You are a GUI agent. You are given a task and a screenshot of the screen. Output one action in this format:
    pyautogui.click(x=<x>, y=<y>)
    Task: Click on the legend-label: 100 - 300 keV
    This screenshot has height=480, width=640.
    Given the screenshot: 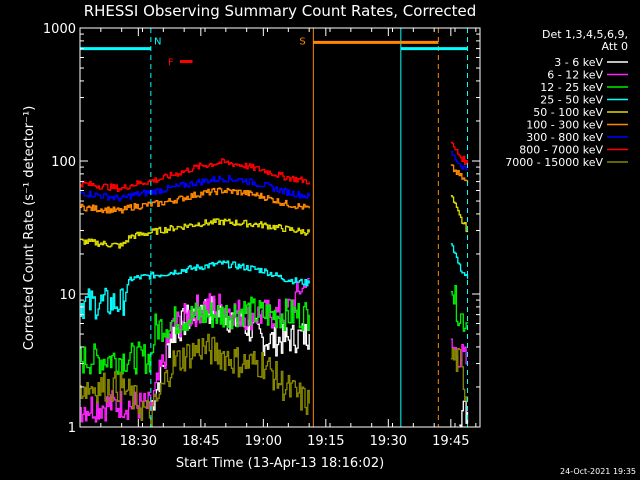 What is the action you would take?
    pyautogui.click(x=564, y=125)
    